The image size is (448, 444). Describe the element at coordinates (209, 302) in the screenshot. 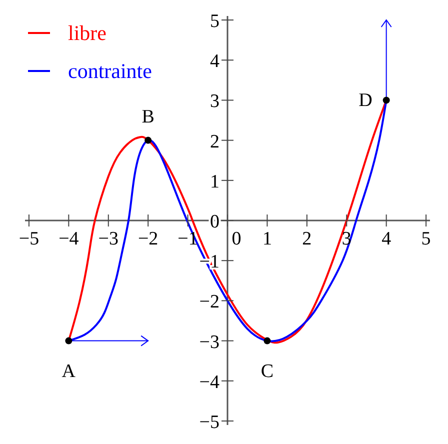

I see `y-tick-label: −2` at that location.